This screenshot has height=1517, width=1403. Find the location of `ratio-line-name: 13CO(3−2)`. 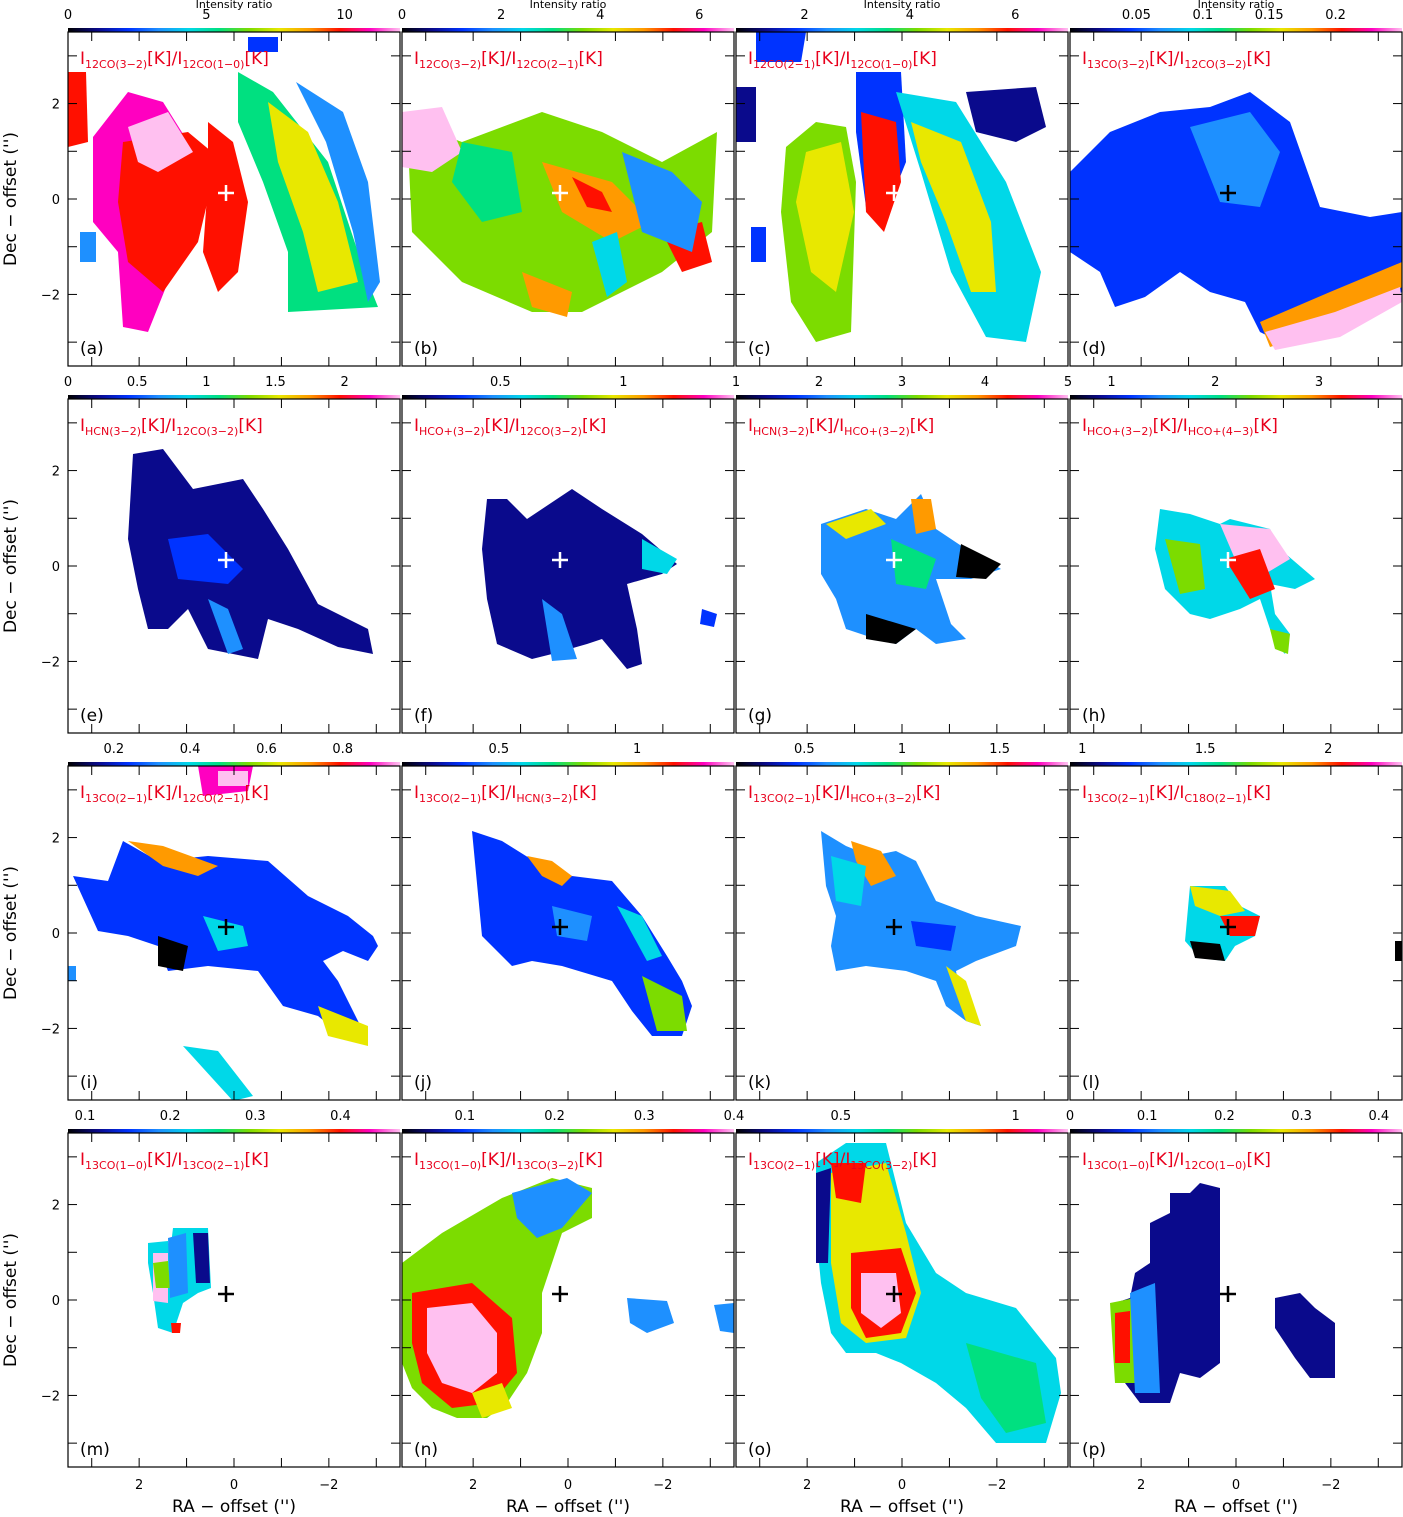

ratio-line-name: 13CO(3−2) is located at coordinates (881, 1165).